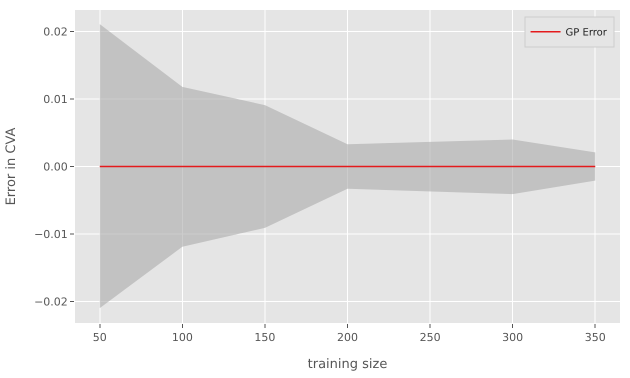 The image size is (630, 378). Describe the element at coordinates (99, 337) in the screenshot. I see `x-tick-label: 50` at that location.